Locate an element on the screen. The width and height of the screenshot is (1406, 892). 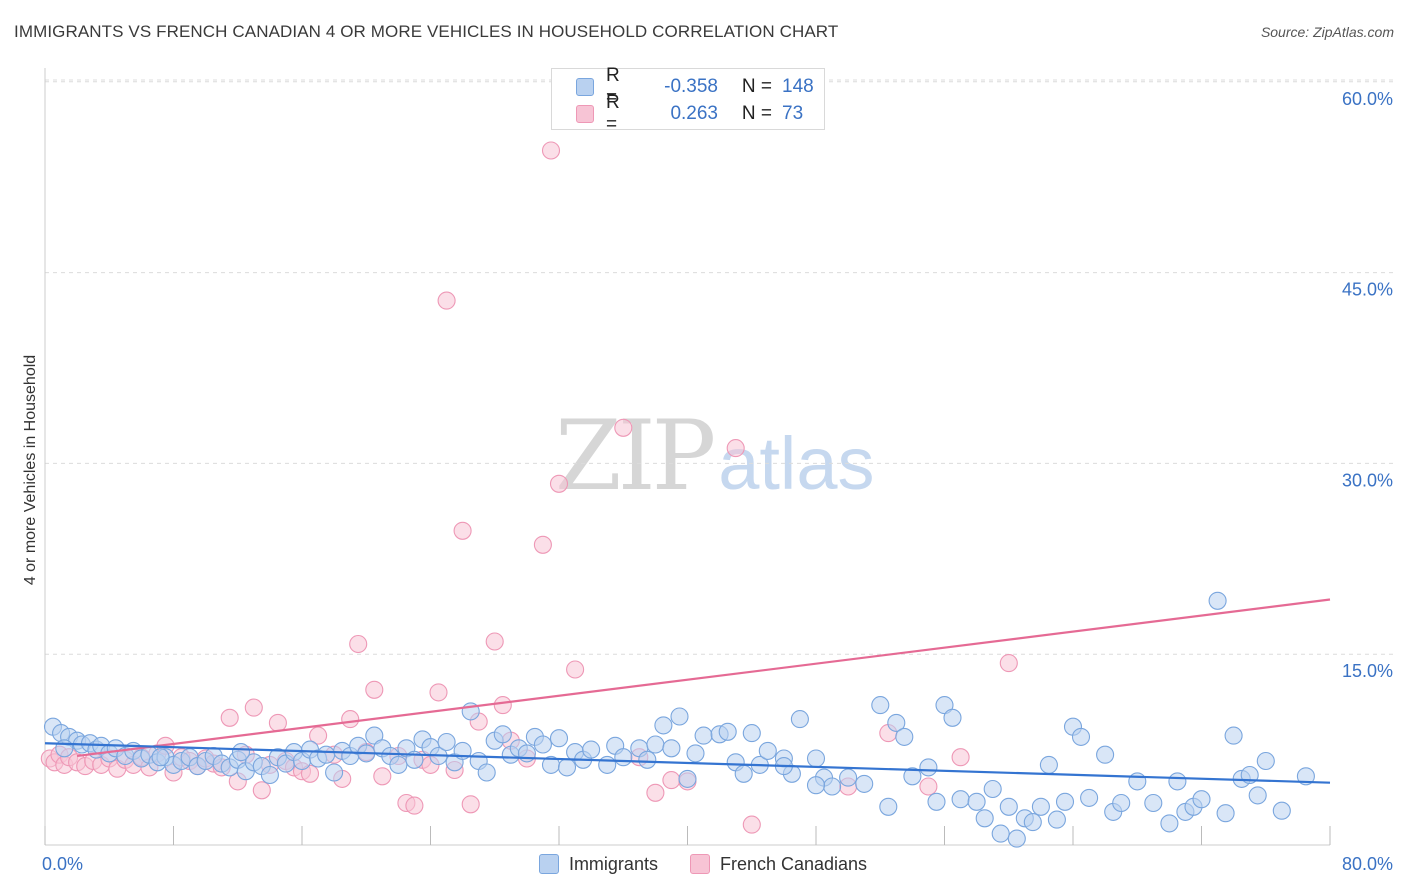
r-value-immigrants: -0.358 is located at coordinates (691, 86).